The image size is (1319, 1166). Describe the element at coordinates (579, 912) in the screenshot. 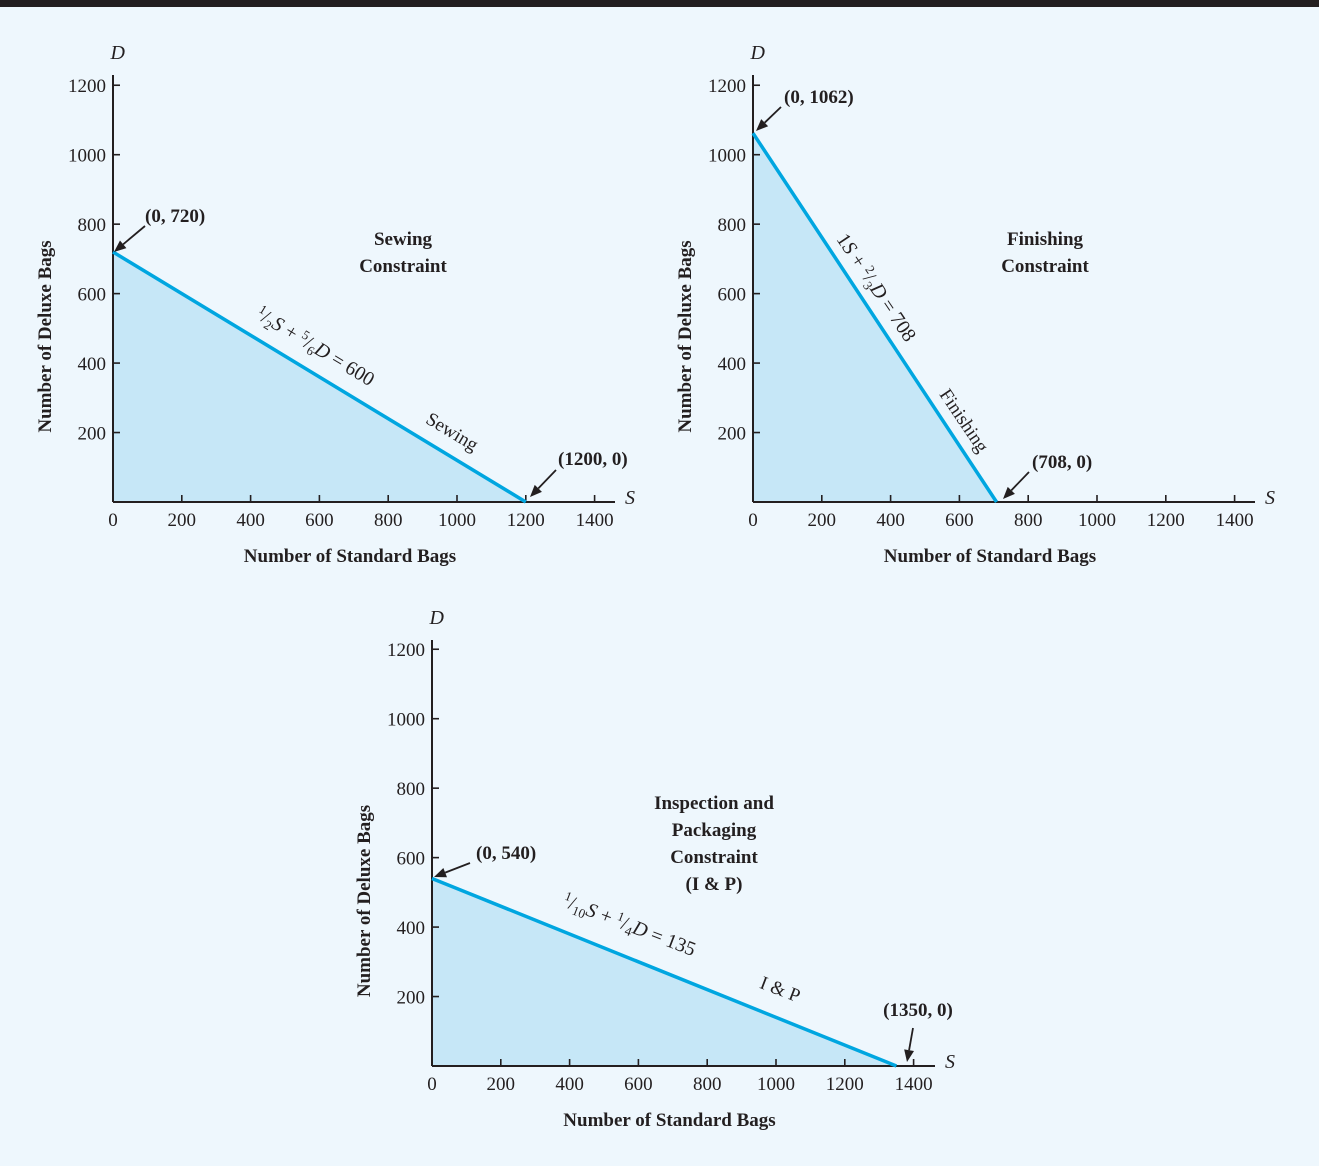

I see `equation-fraction-den: 10` at that location.